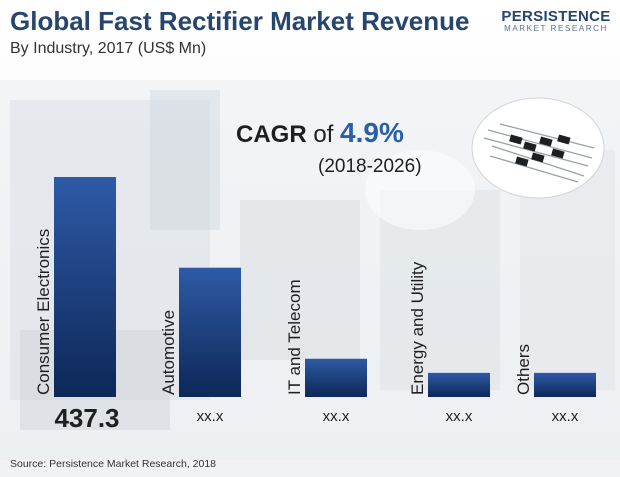 The height and width of the screenshot is (477, 620). What do you see at coordinates (210, 332) in the screenshot?
I see `bar-automotive` at bounding box center [210, 332].